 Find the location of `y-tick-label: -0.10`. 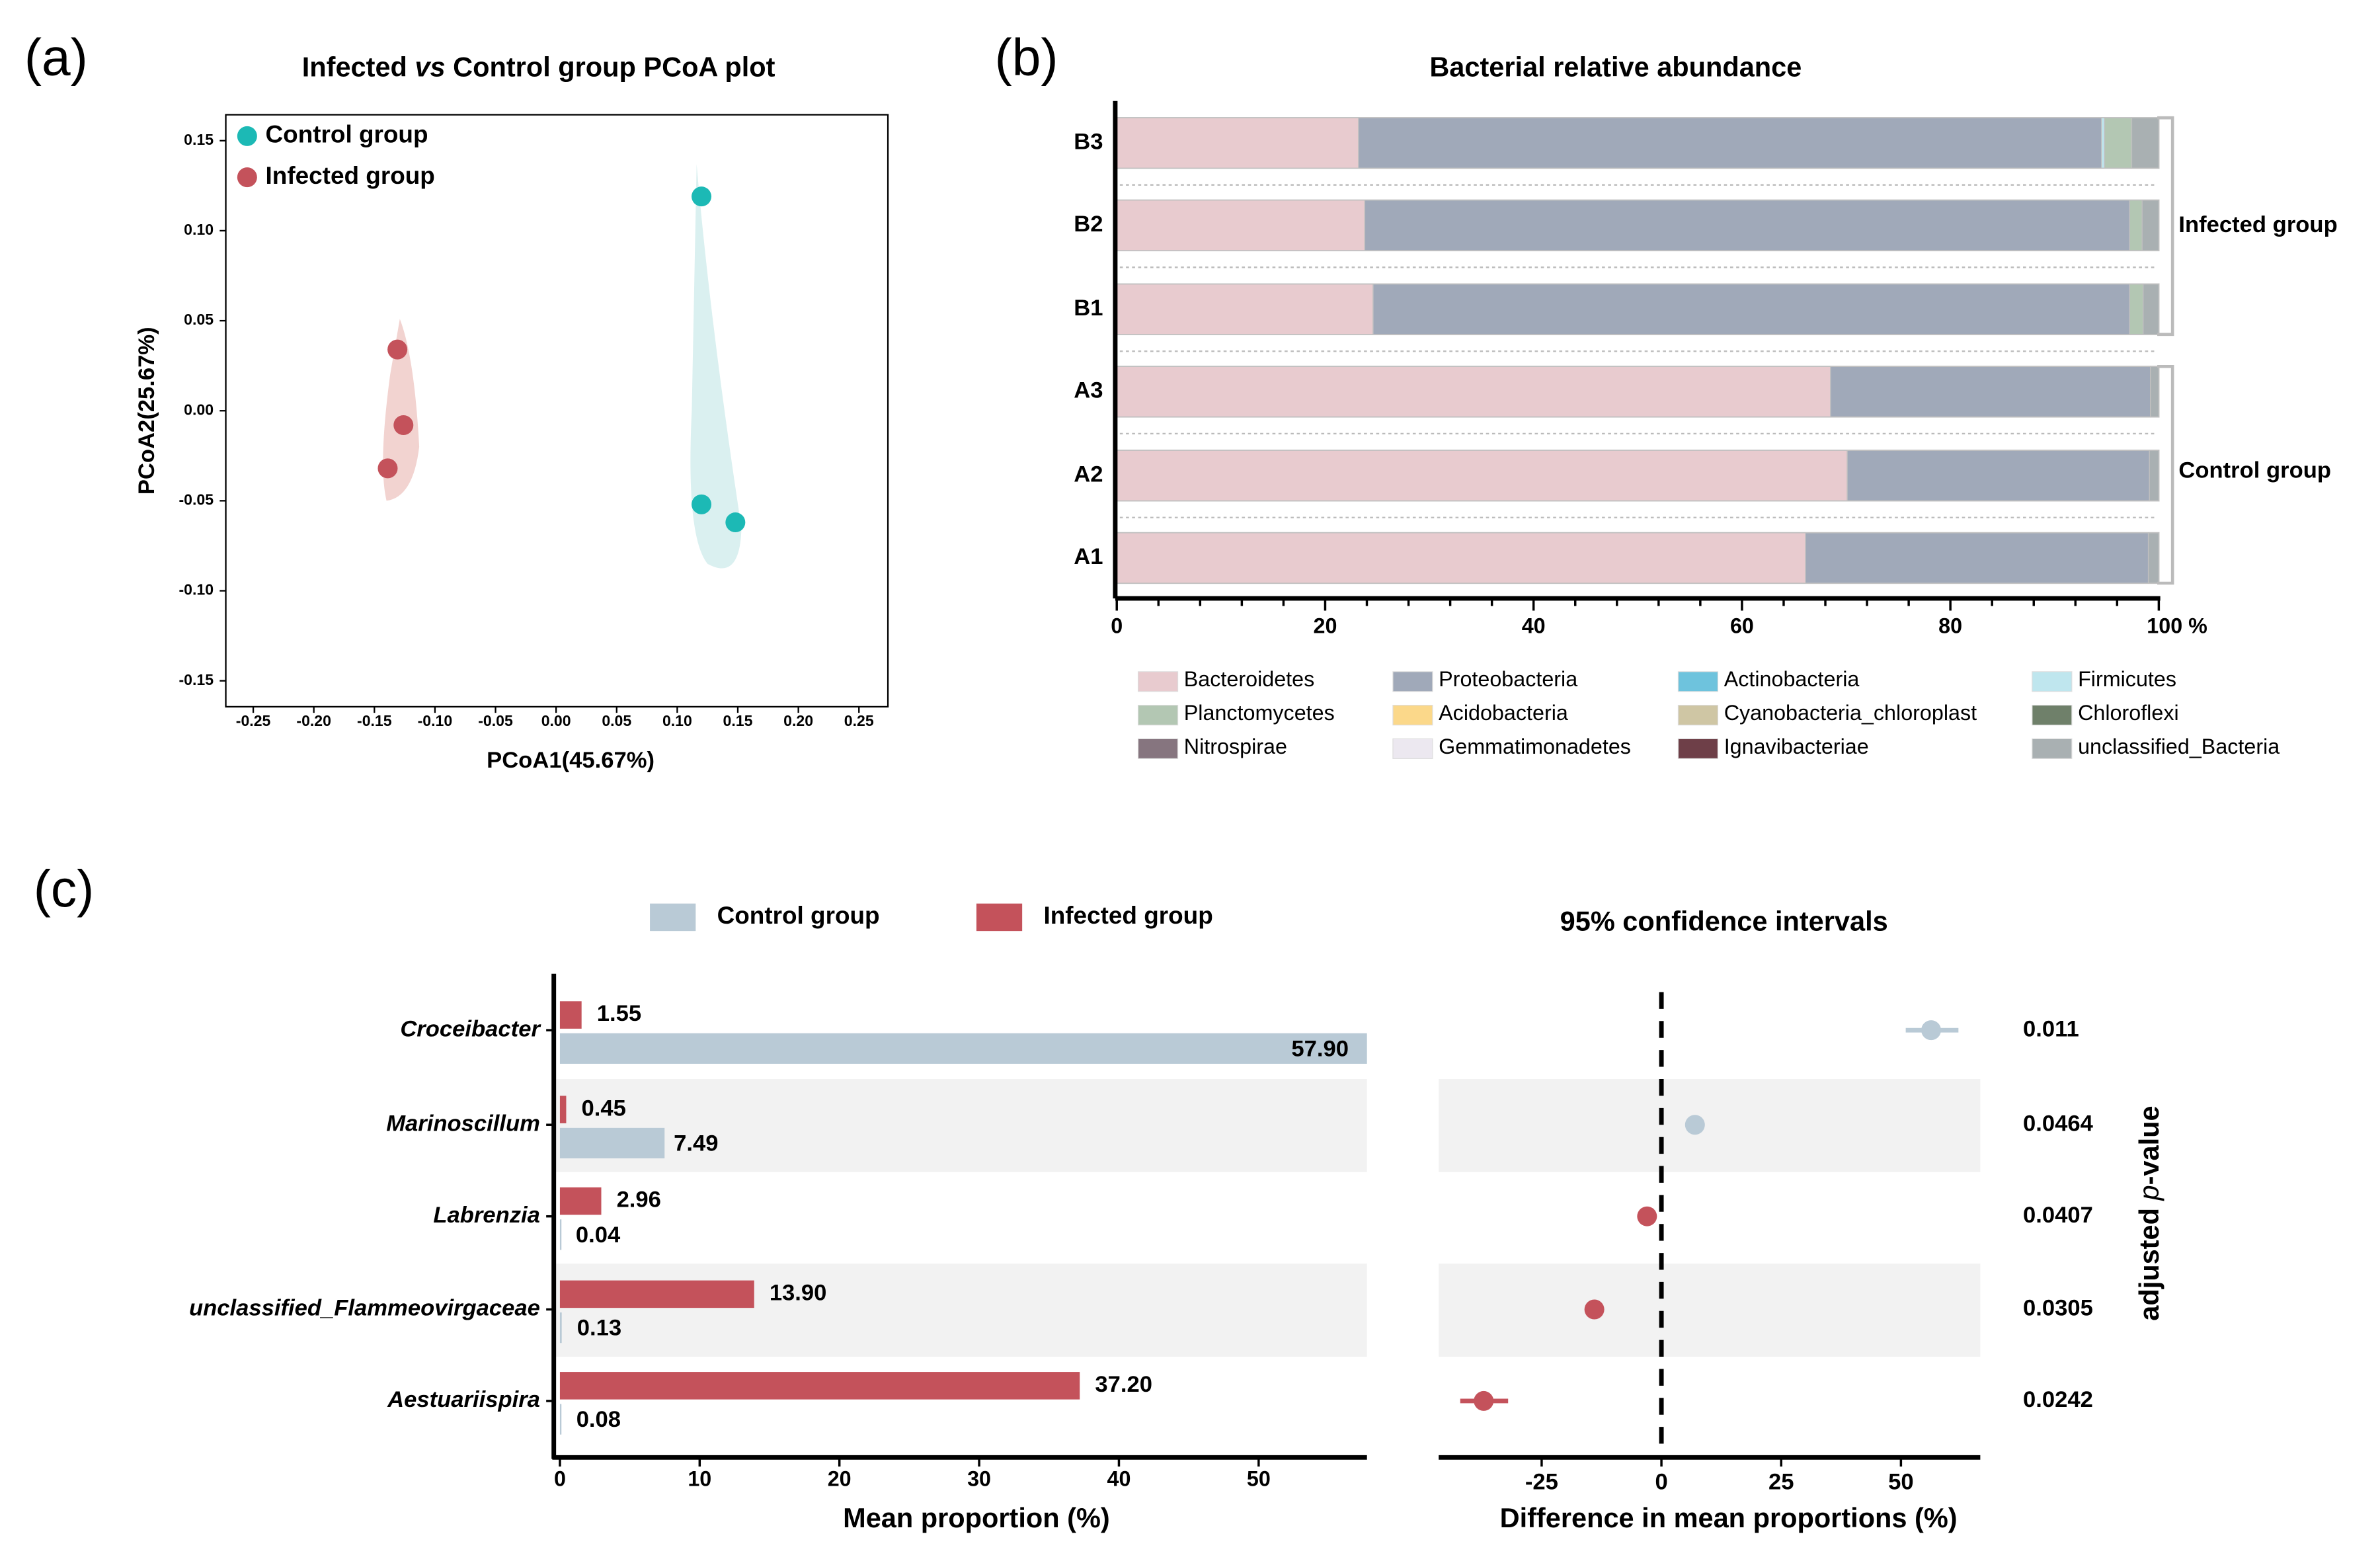

y-tick-label: -0.10 is located at coordinates (196, 589).